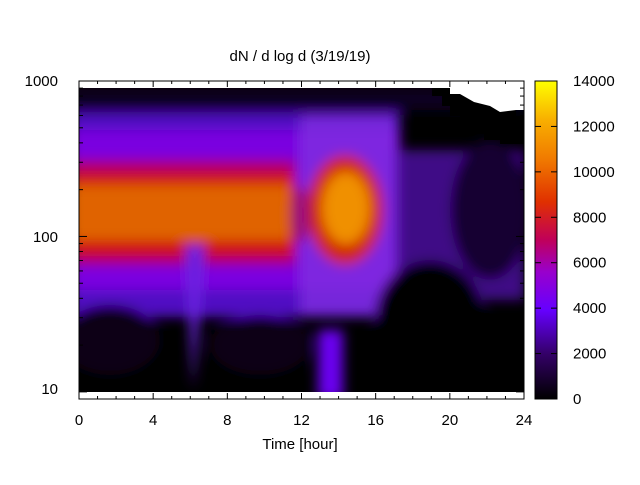  Describe the element at coordinates (375, 420) in the screenshot. I see `x-tick-label: 16` at that location.